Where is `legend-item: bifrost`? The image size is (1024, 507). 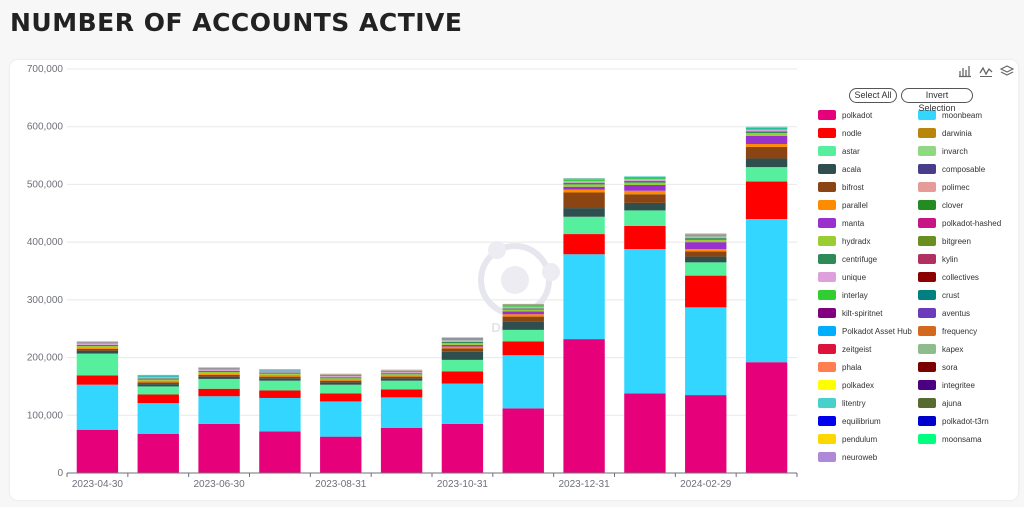
legend-item: bifrost is located at coordinates (841, 187).